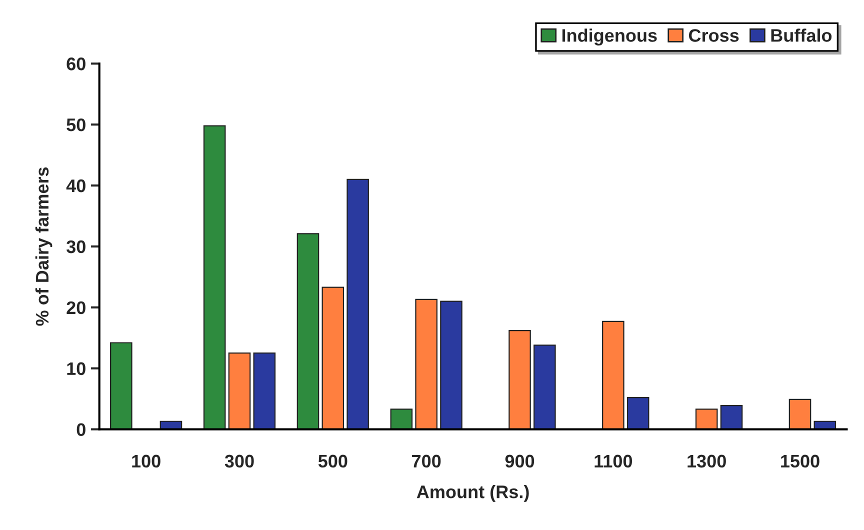 This screenshot has width=864, height=530. I want to click on y-tick-label: 60, so click(76, 64).